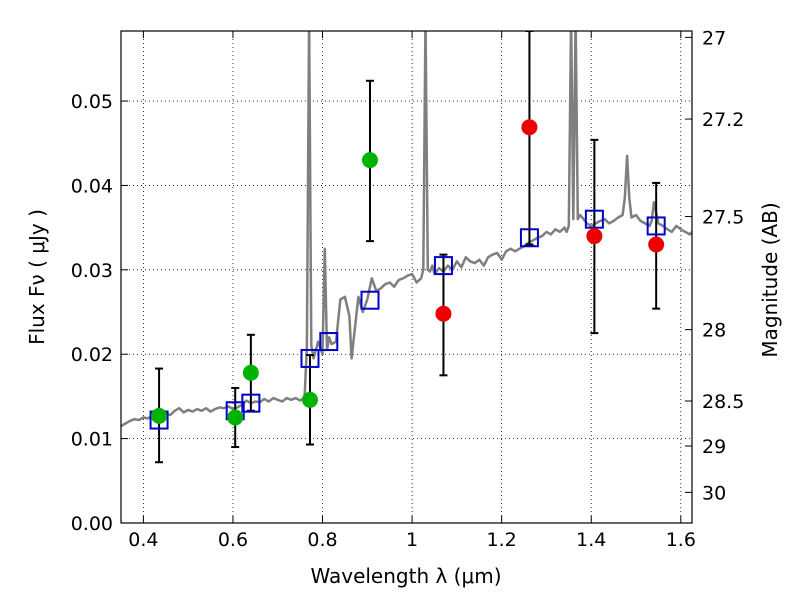 The image size is (800, 600). What do you see at coordinates (714, 493) in the screenshot?
I see `y2-tick-label: 30` at bounding box center [714, 493].